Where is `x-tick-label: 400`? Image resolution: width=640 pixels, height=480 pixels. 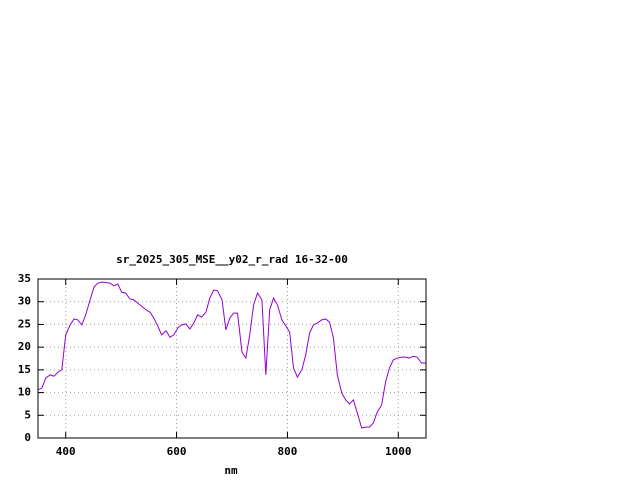 x-tick-label: 400 is located at coordinates (66, 451).